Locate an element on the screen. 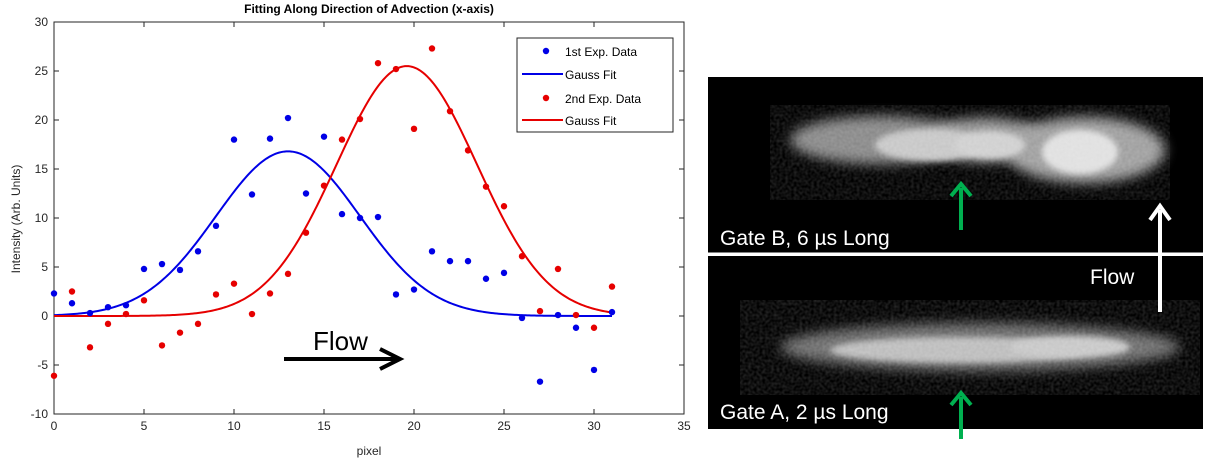  y-tick-label: -5 is located at coordinates (42, 365).